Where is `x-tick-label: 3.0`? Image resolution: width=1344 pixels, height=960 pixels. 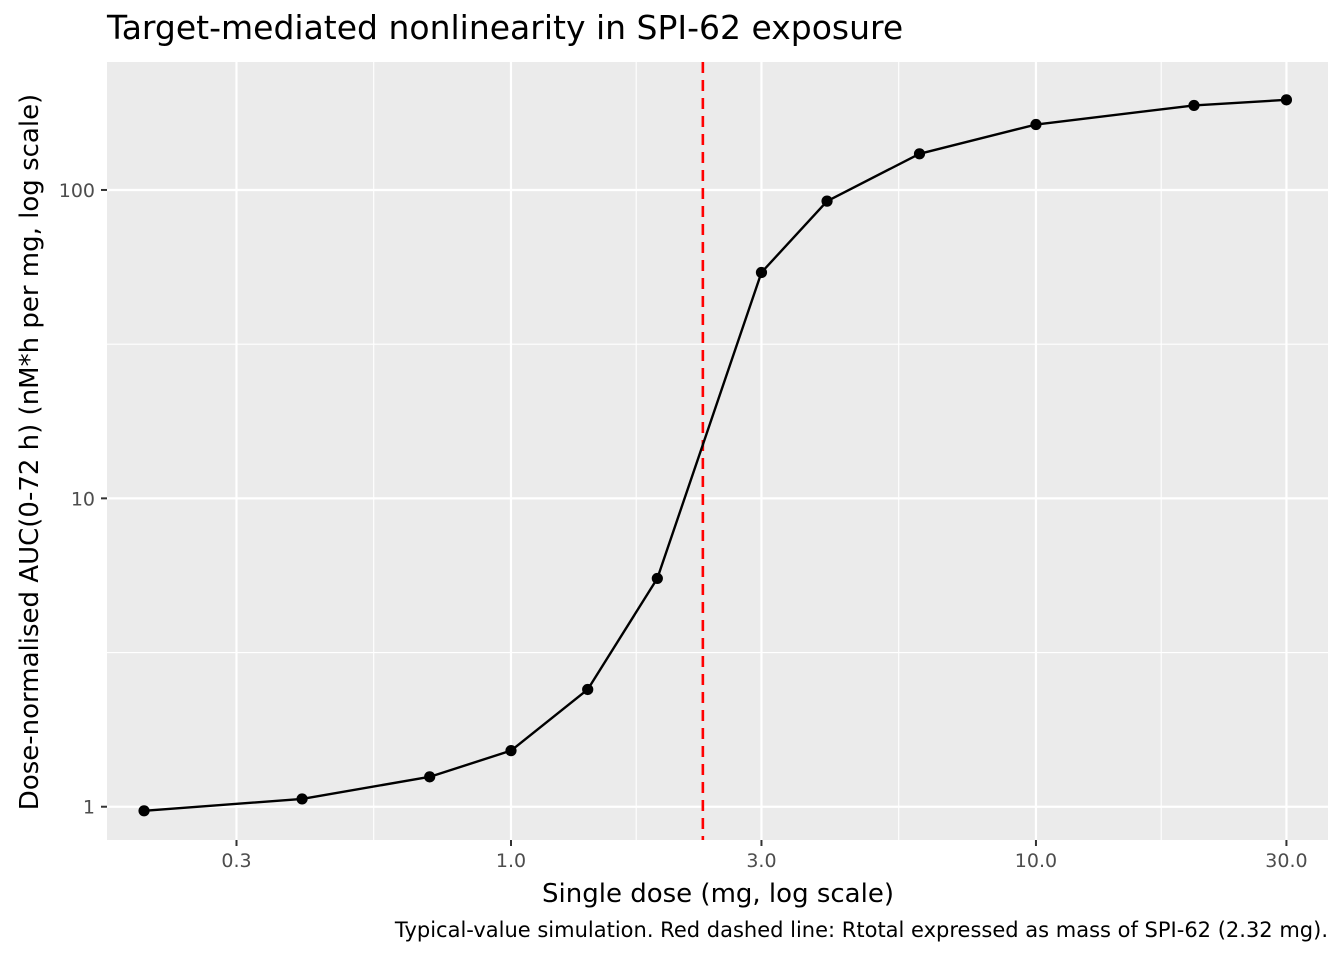 x-tick-label: 3.0 is located at coordinates (761, 861).